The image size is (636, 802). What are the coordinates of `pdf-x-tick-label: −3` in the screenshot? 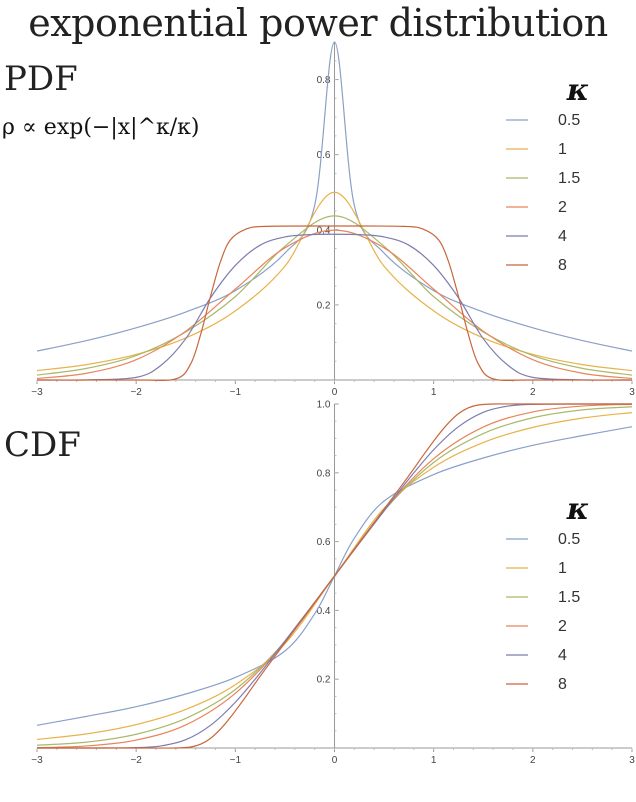 It's located at (37, 392).